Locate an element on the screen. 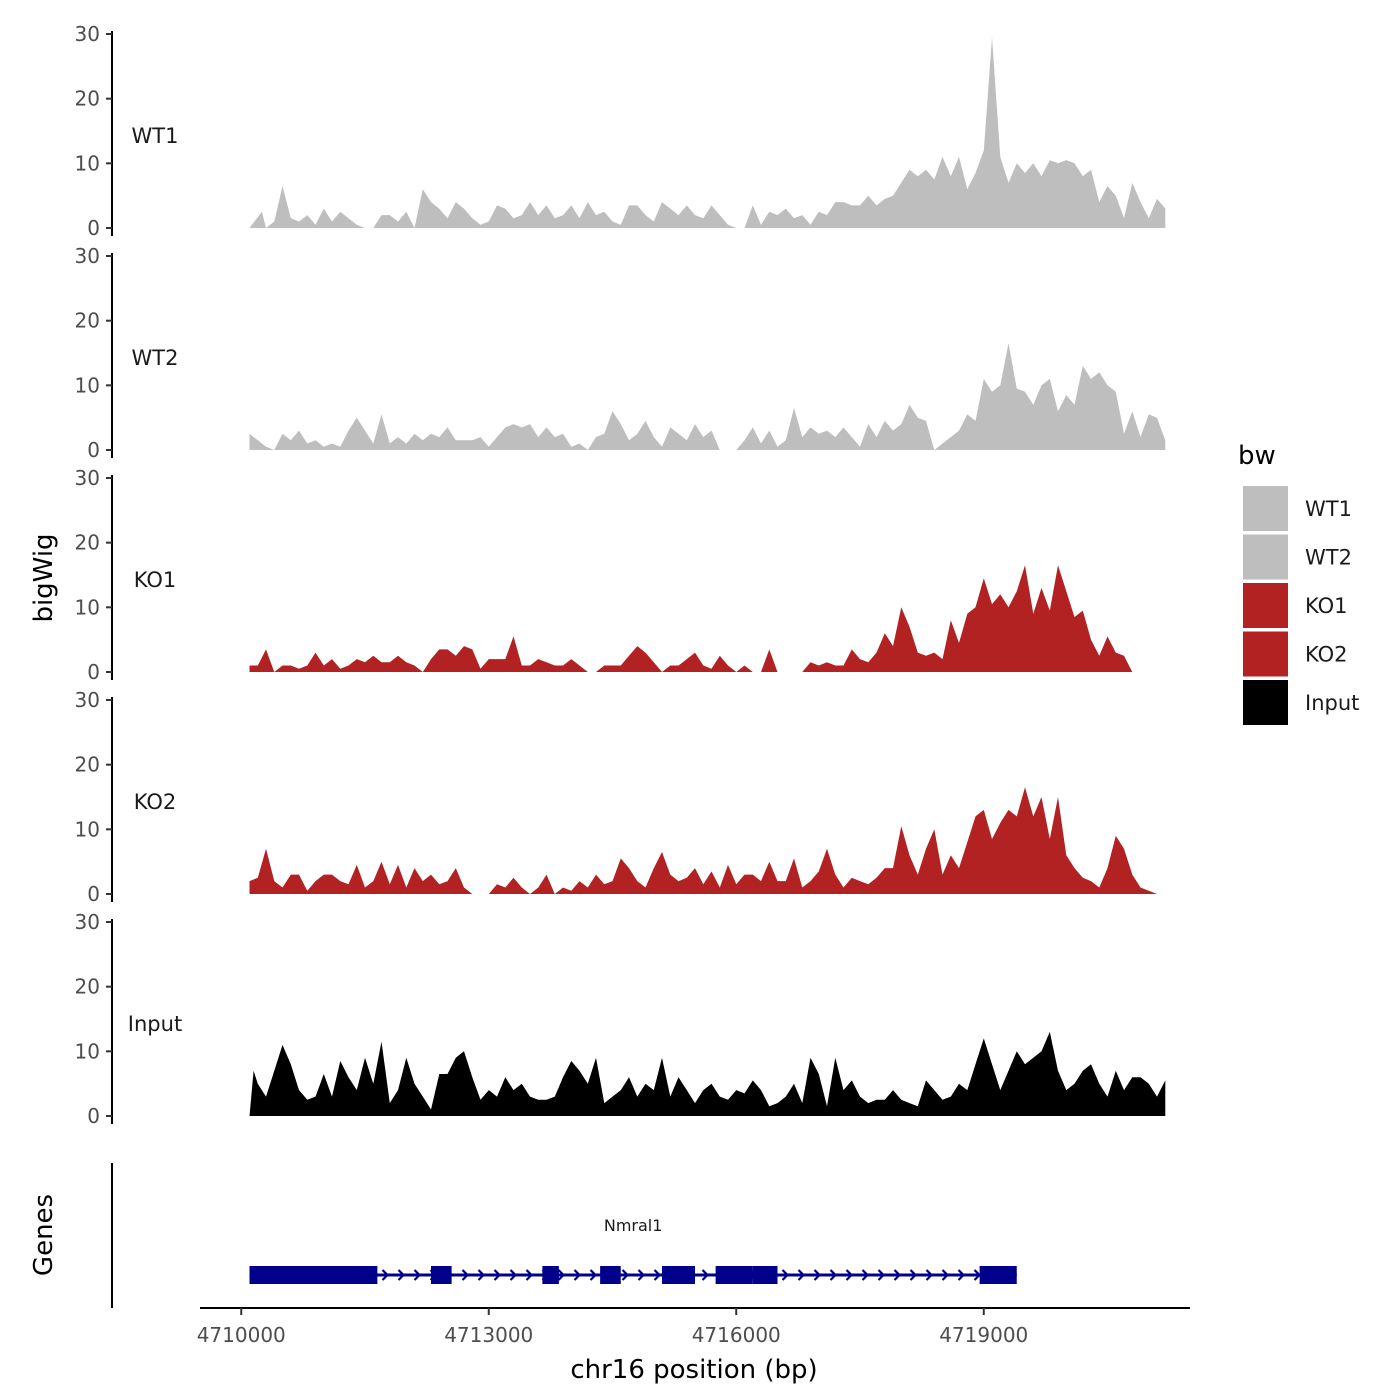  x-ticks: 4710000 4713000 4716000 4719000 is located at coordinates (612, 1327).